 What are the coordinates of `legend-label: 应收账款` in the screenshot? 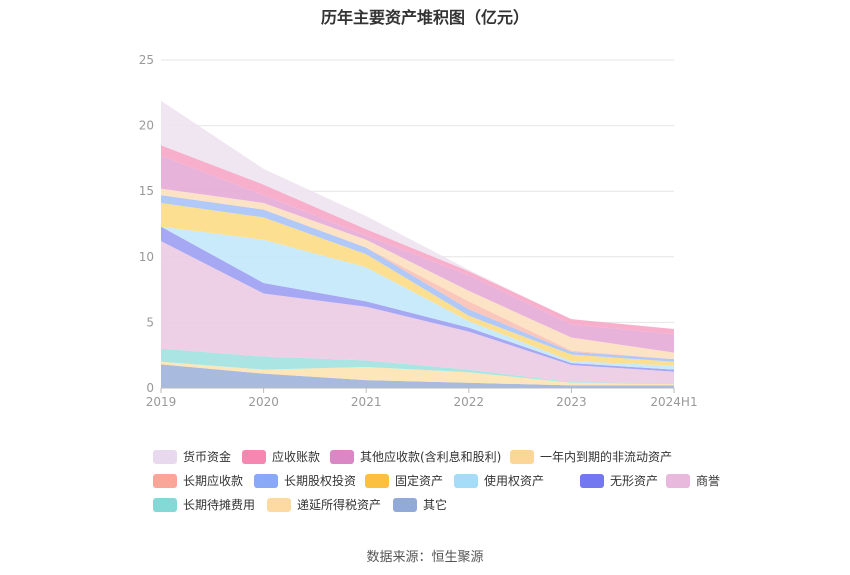 It's located at (296, 457).